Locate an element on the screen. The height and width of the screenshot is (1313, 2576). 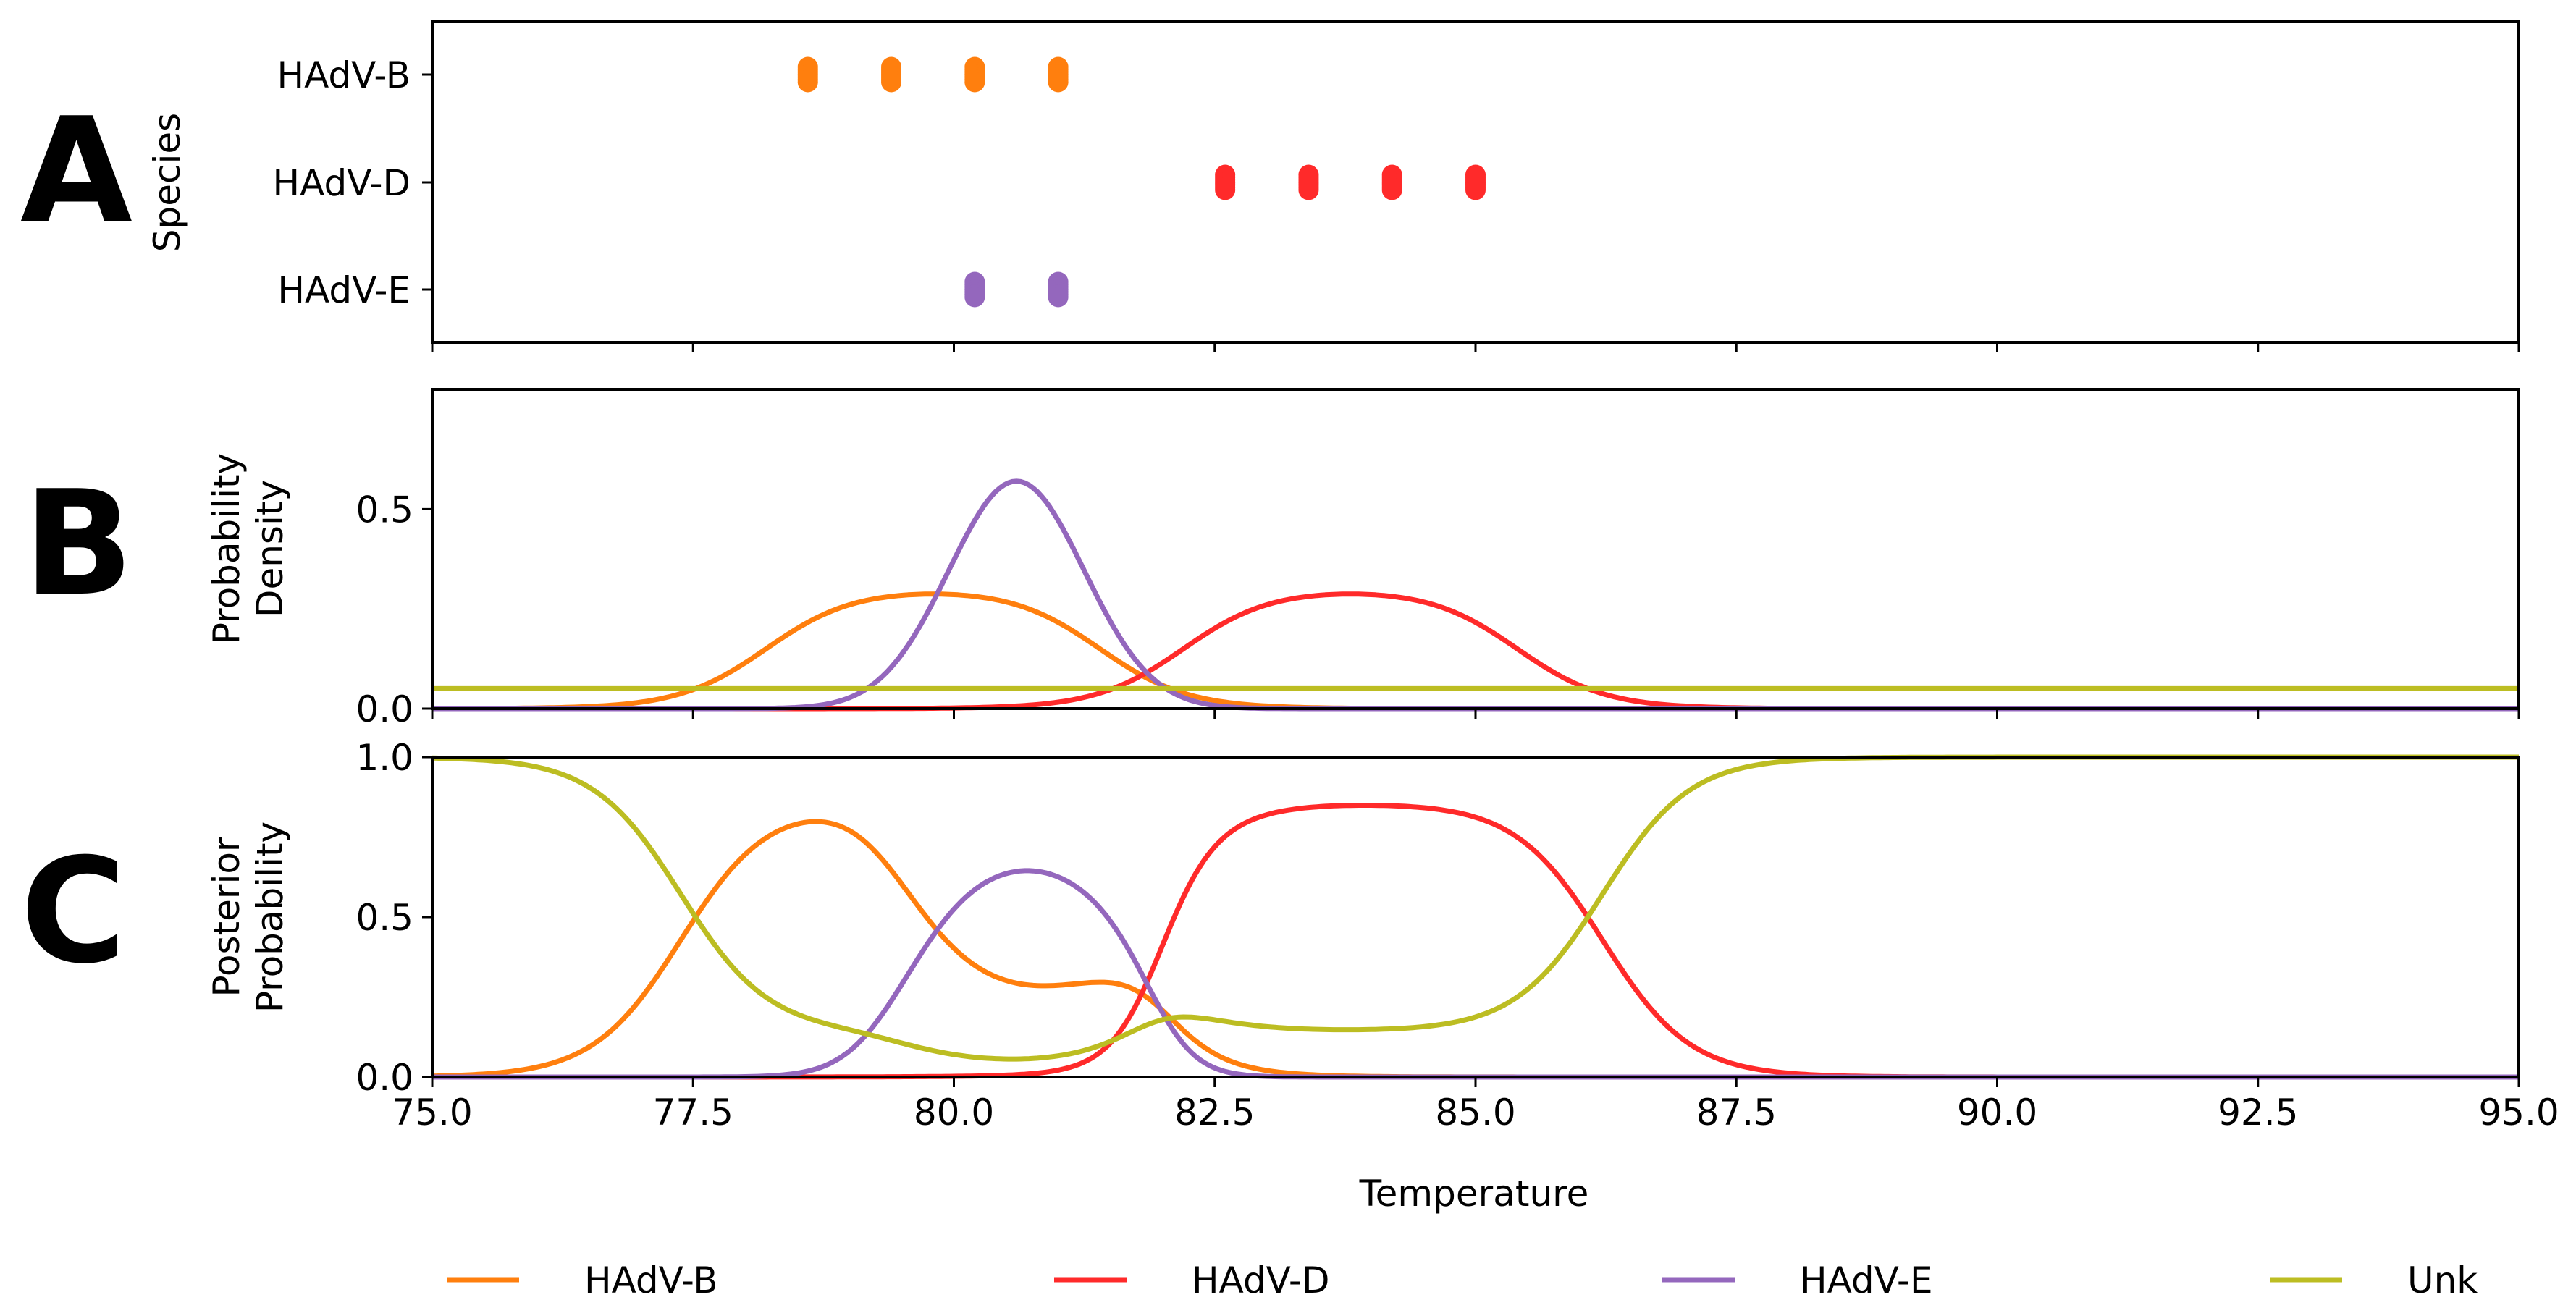
legend-label-hadv-d: HAdV-D is located at coordinates (1260, 1280).